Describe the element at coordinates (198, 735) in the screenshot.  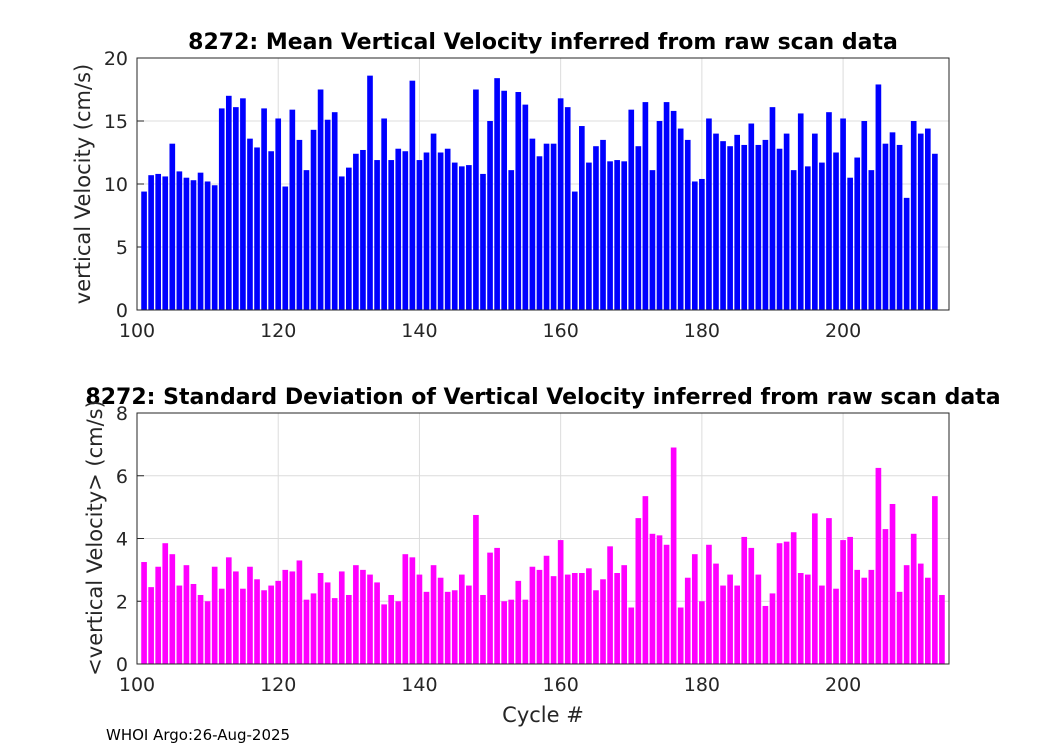
I see `footer-credit: WHOI Argo:26-Aug-2025` at that location.